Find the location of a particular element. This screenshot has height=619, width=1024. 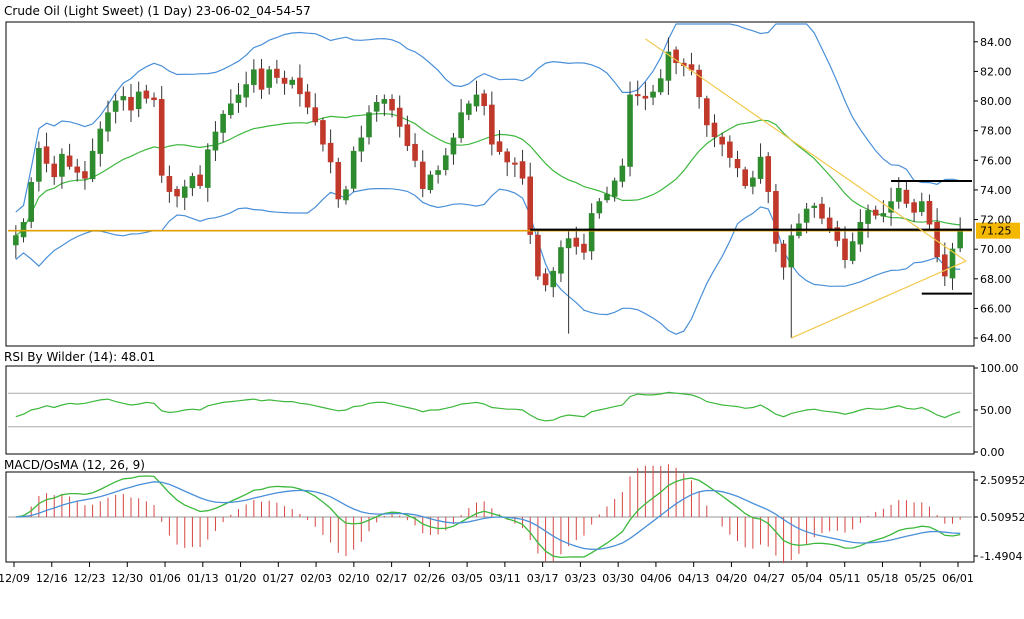

trend-line-upper is located at coordinates (806, 150).